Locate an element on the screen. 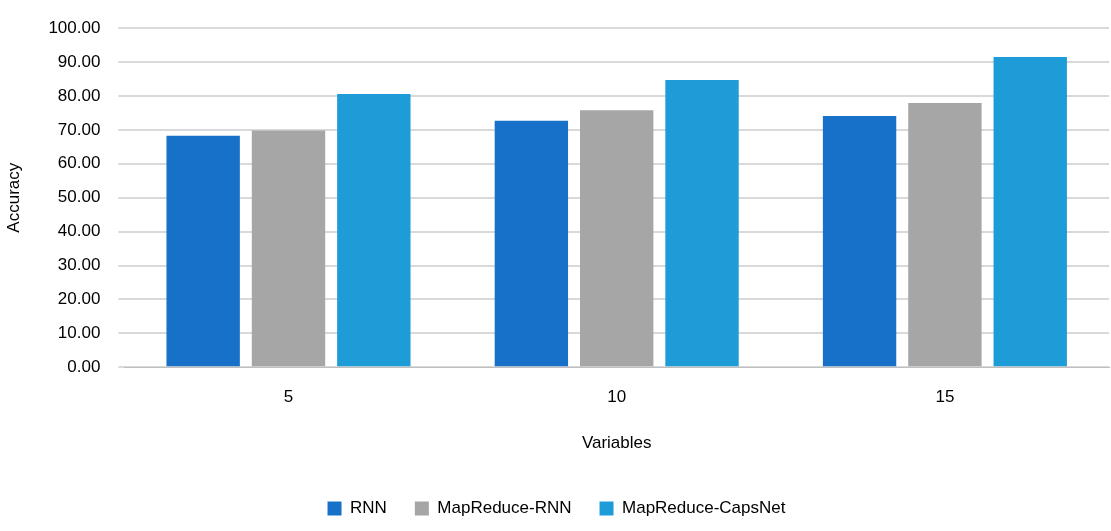  y-tick-label: 10.00 is located at coordinates (79, 332).